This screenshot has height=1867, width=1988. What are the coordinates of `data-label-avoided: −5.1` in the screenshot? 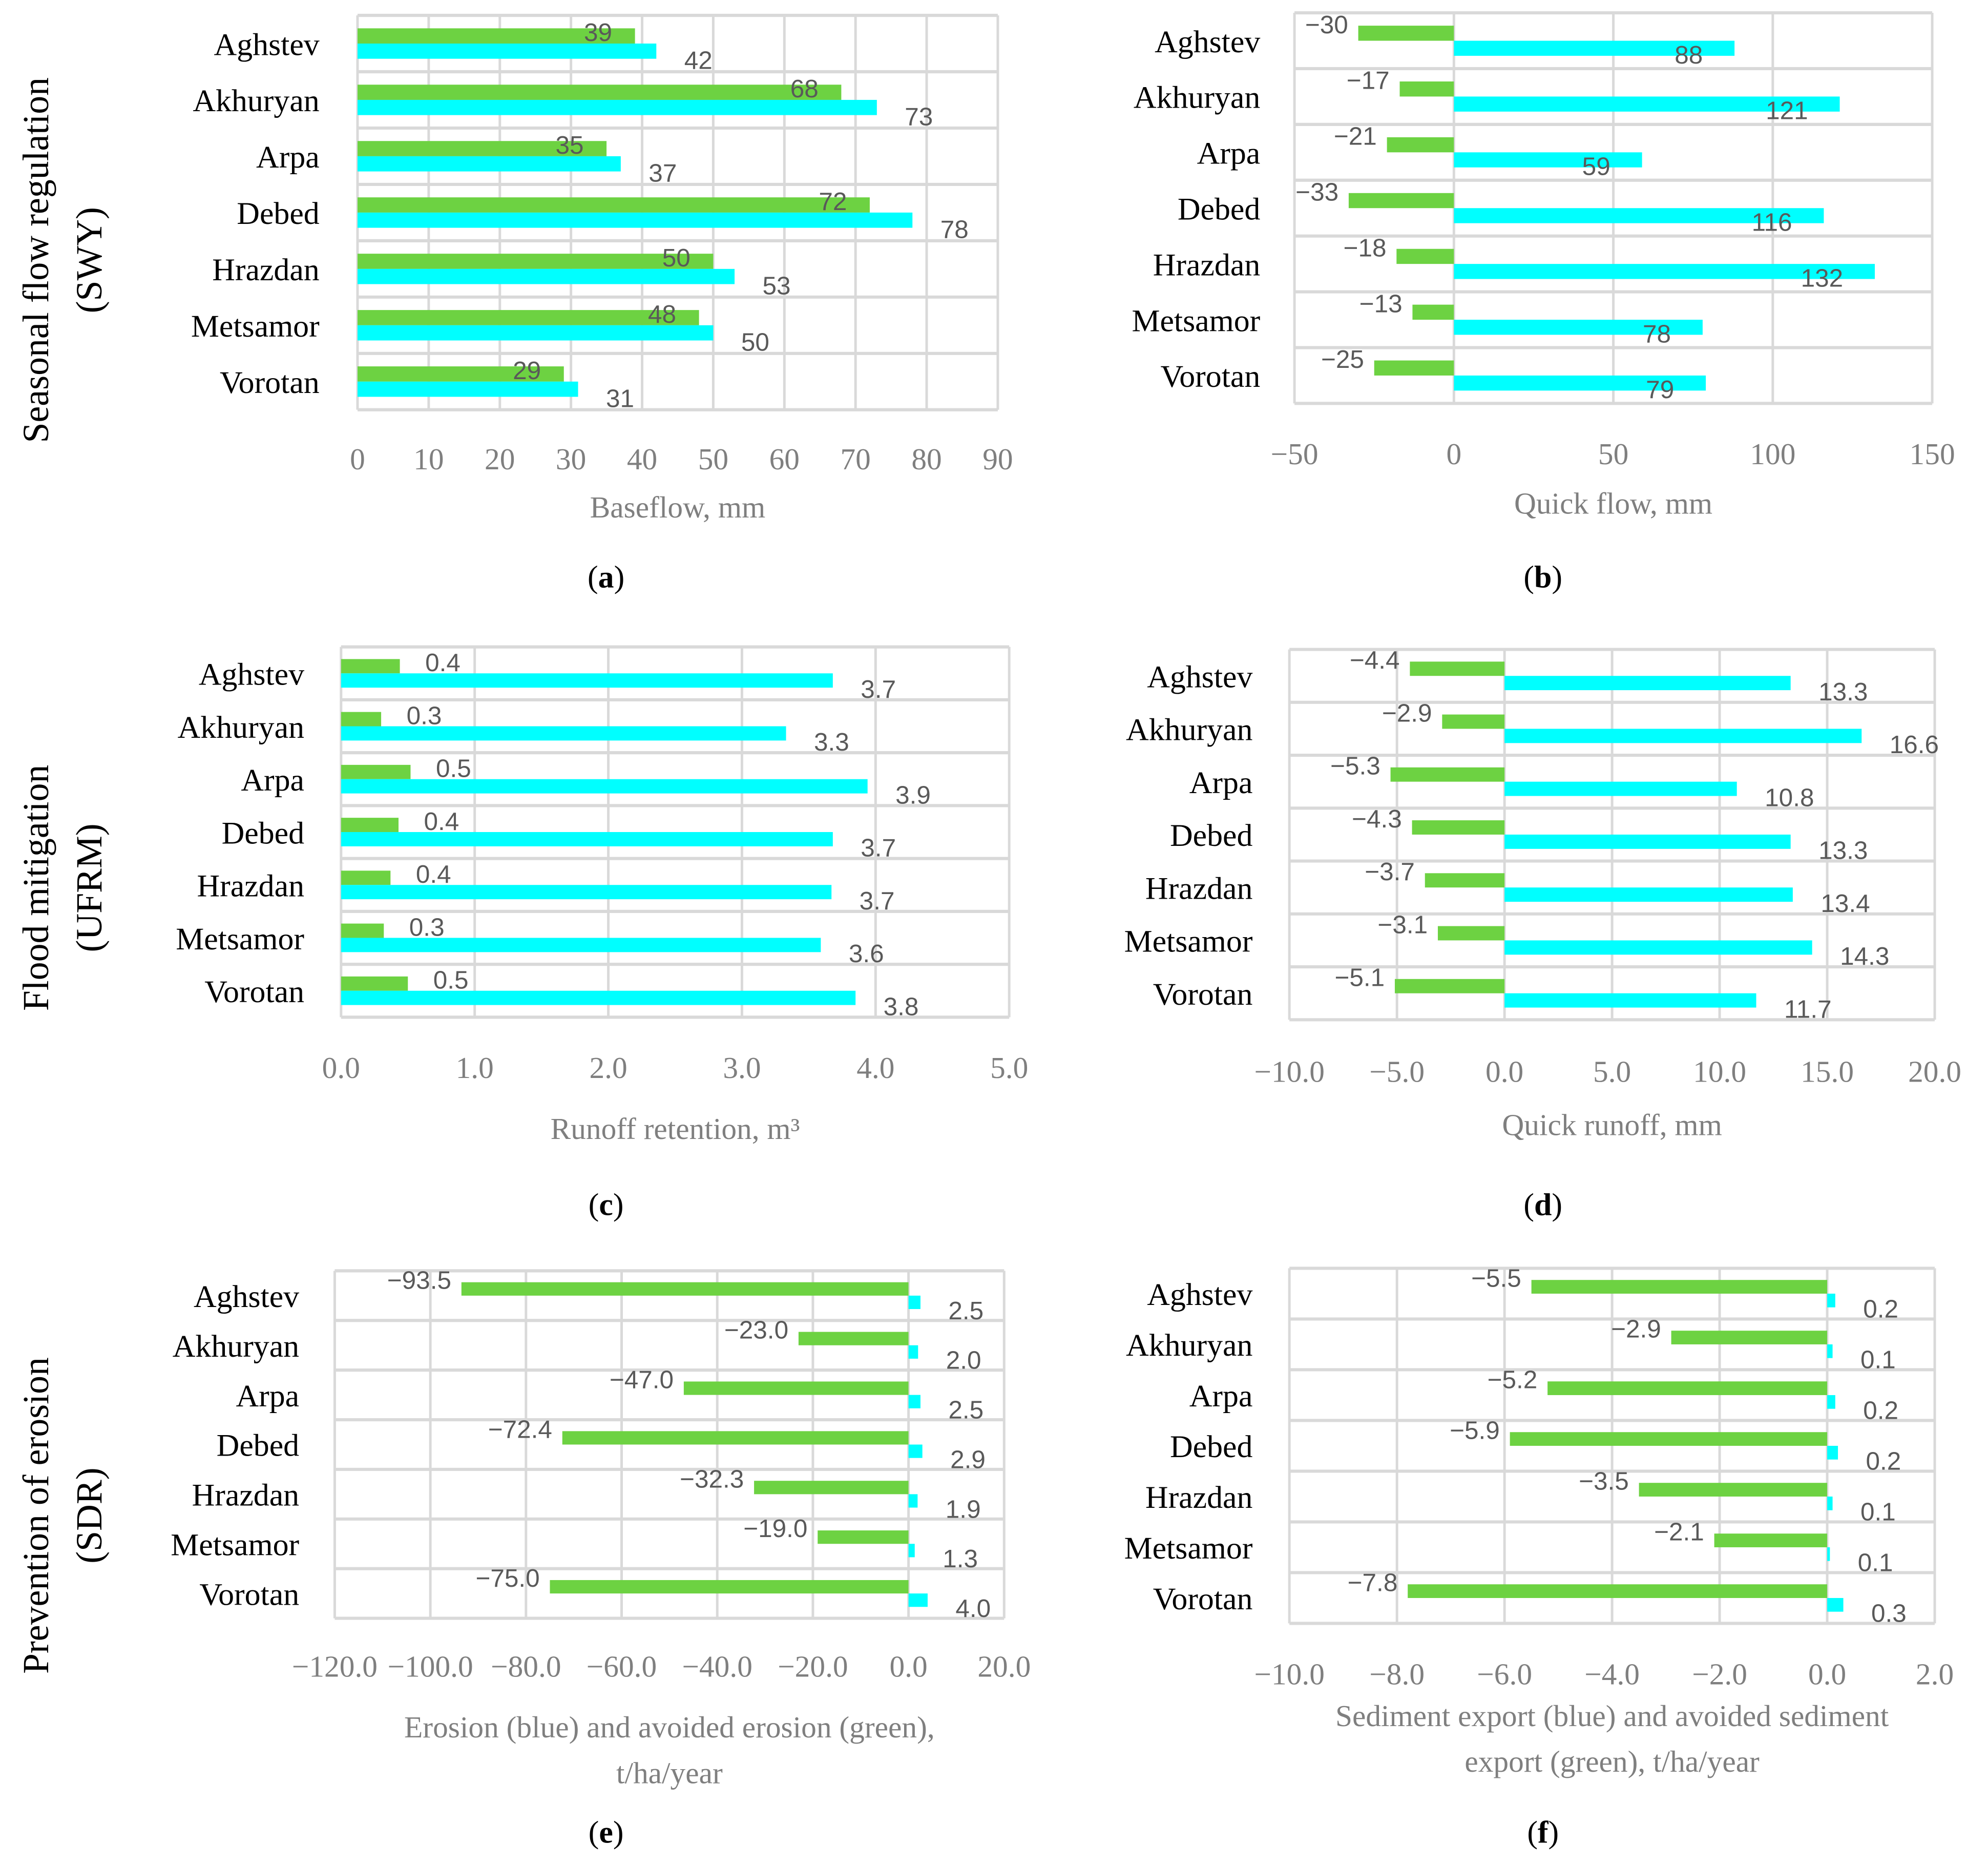 It's located at (1359, 978).